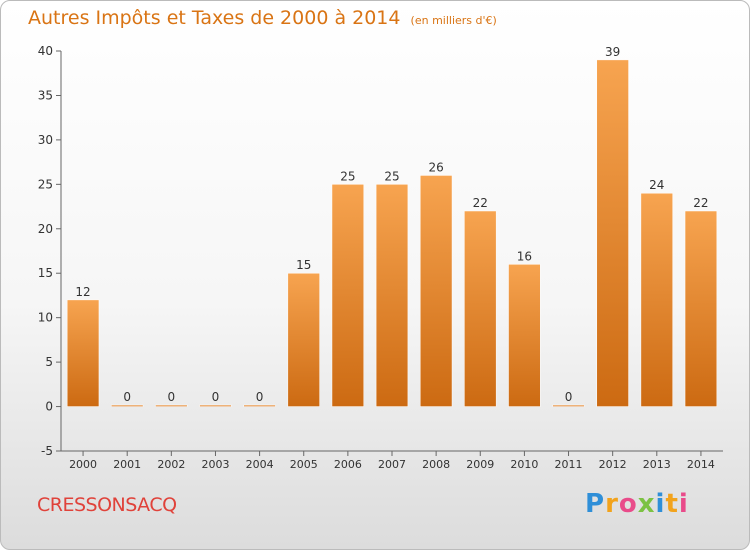 The height and width of the screenshot is (550, 750). Describe the element at coordinates (83, 353) in the screenshot. I see `bar-2000` at that location.